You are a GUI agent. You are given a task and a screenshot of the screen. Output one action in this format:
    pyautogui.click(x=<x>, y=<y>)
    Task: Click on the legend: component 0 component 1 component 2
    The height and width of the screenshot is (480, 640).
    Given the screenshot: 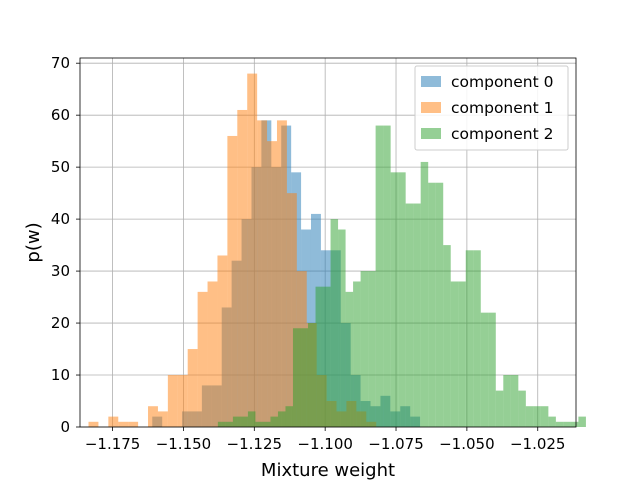 What is the action you would take?
    pyautogui.click(x=491, y=108)
    